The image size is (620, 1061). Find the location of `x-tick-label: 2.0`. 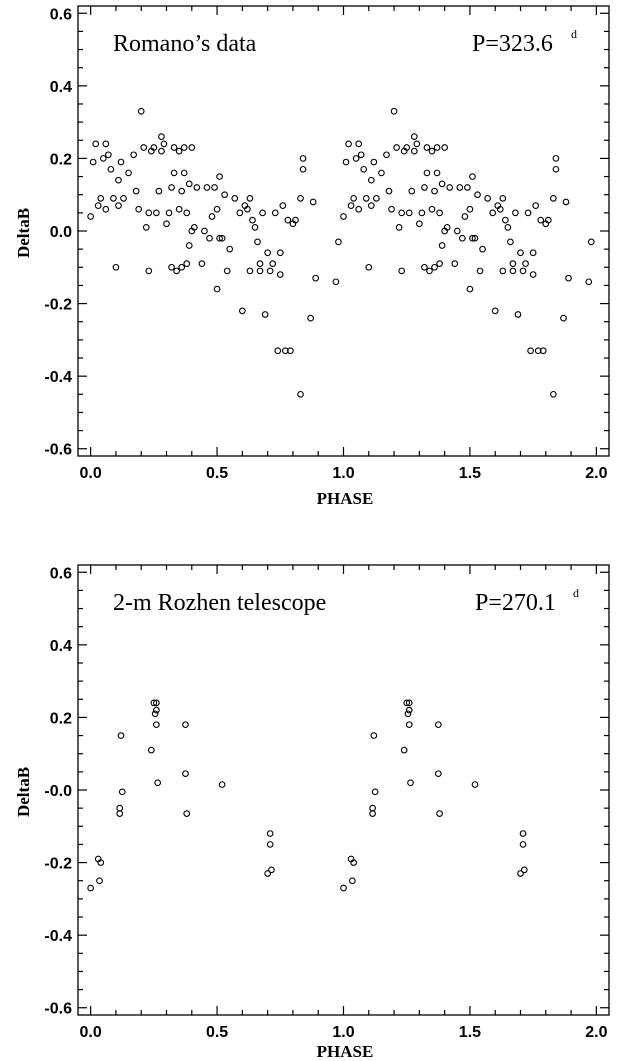

x-tick-label: 2.0 is located at coordinates (596, 473).